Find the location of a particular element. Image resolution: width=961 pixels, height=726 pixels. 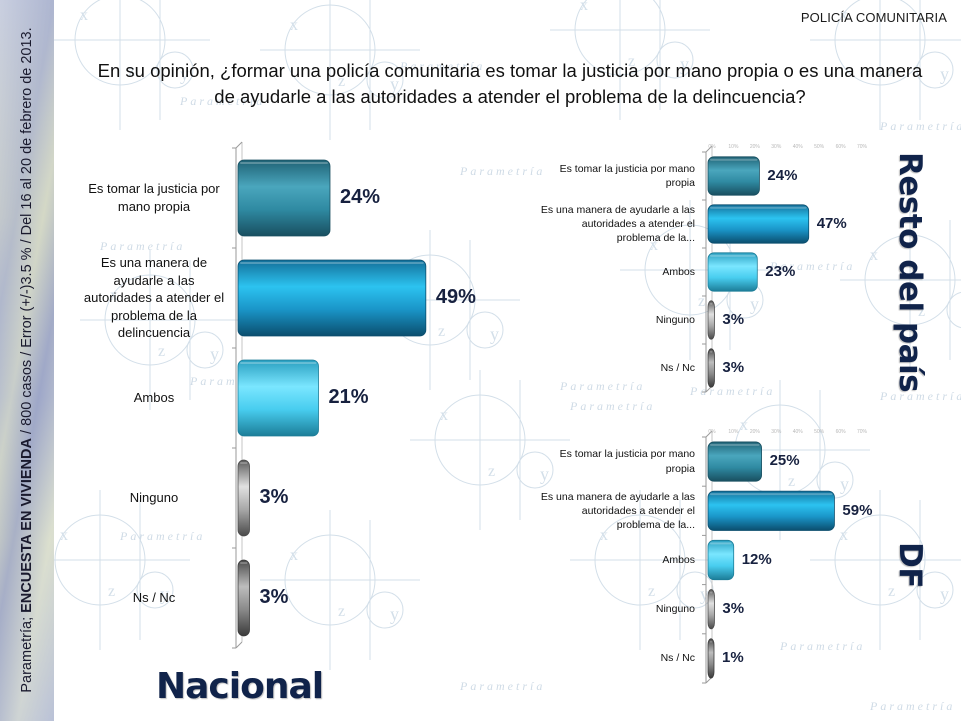

value-label: 47% is located at coordinates (831, 223).